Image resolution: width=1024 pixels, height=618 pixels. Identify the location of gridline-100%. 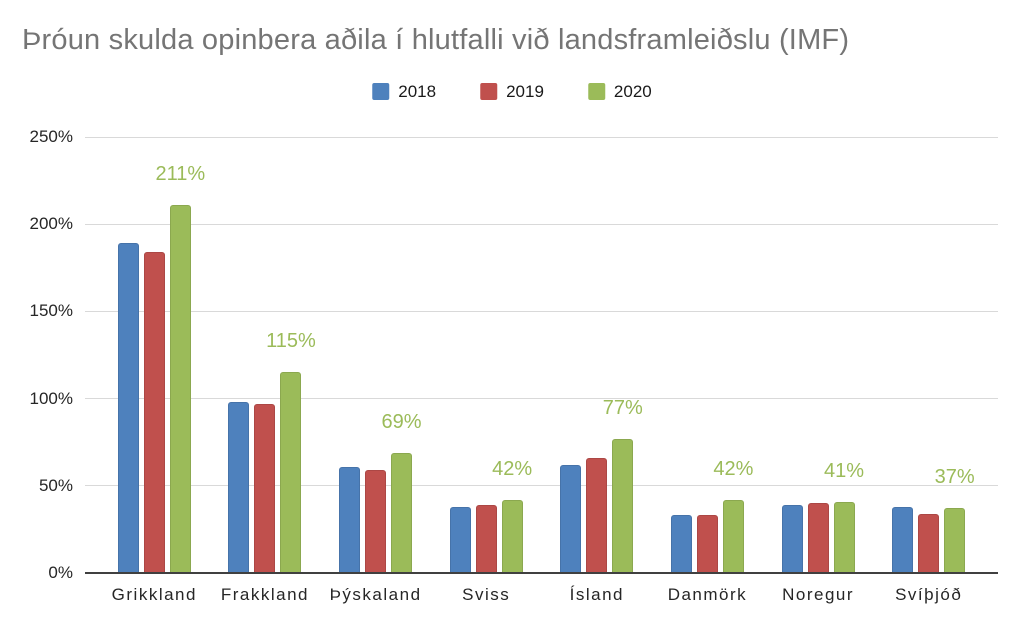
(541, 399).